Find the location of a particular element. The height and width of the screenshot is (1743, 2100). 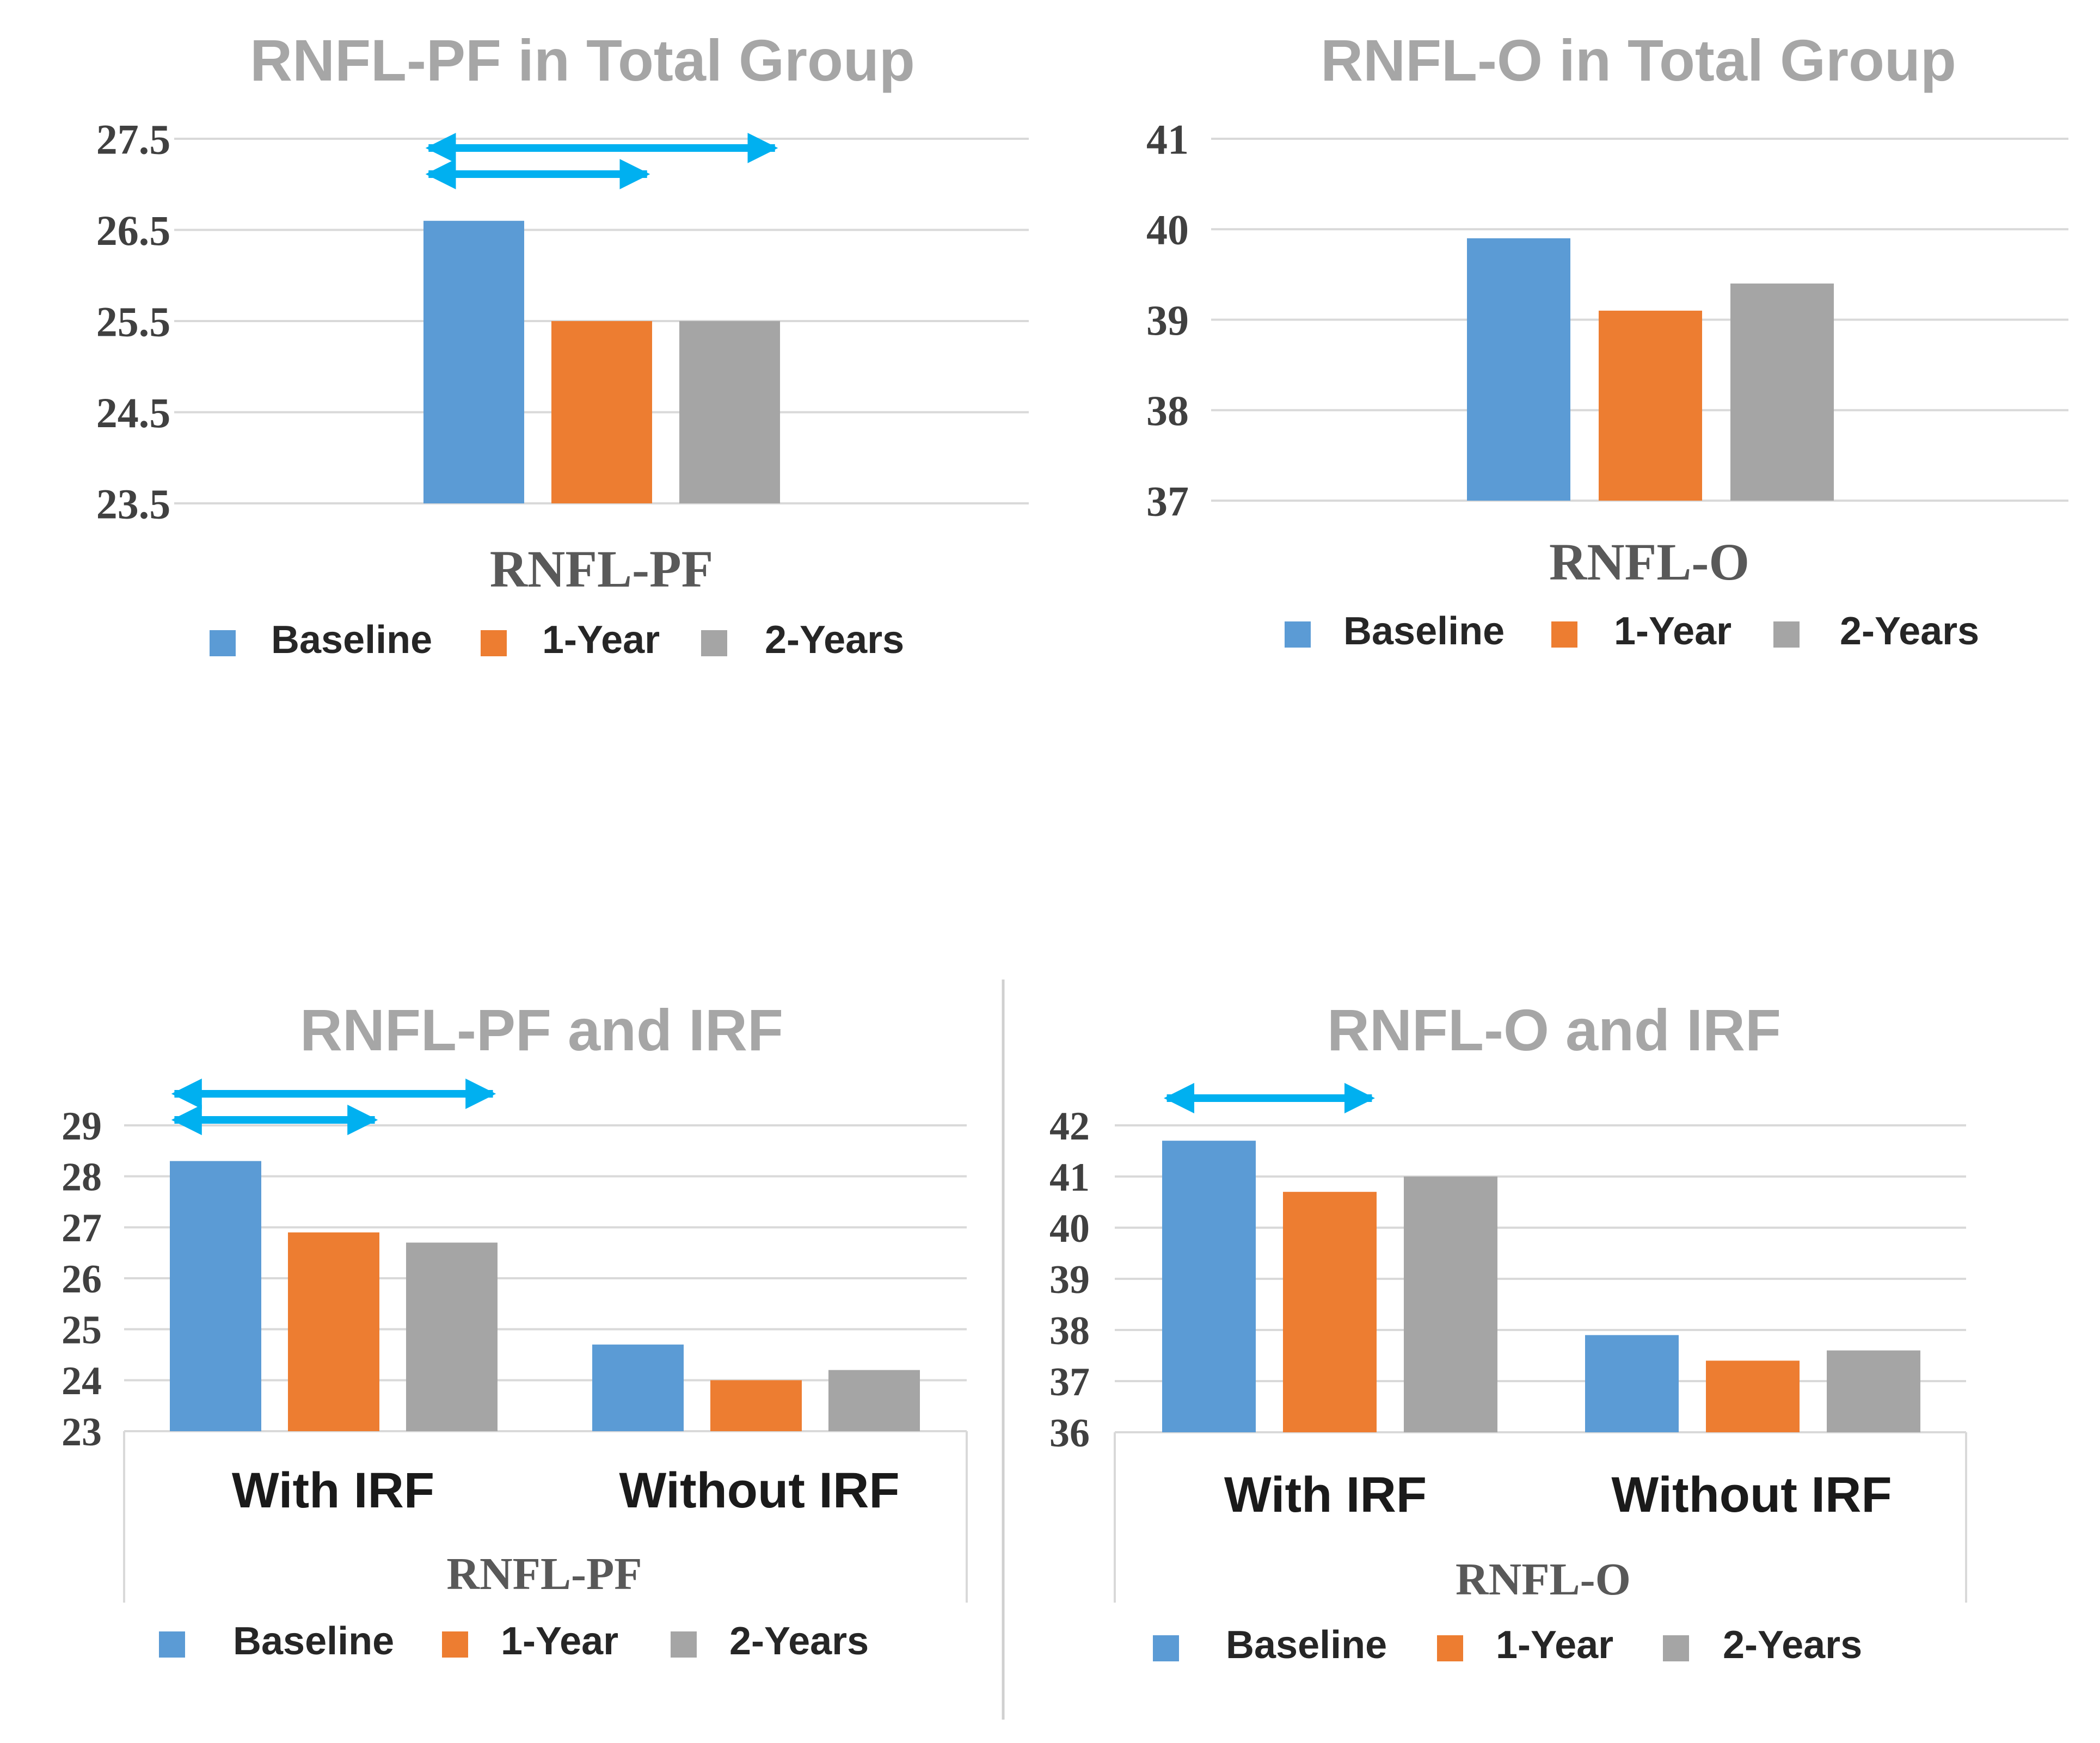

y-tick-label: 28 is located at coordinates (82, 1177).